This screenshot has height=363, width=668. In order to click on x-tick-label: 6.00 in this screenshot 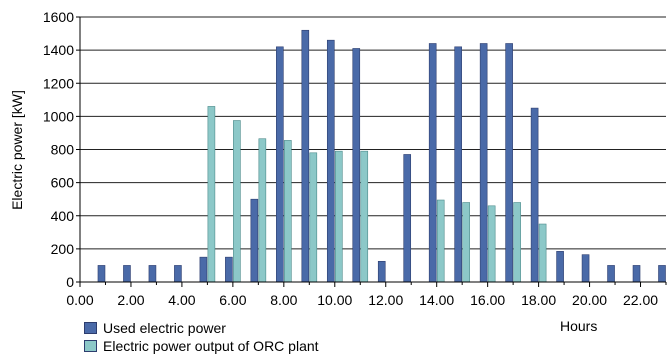, I will do `click(232, 300)`.